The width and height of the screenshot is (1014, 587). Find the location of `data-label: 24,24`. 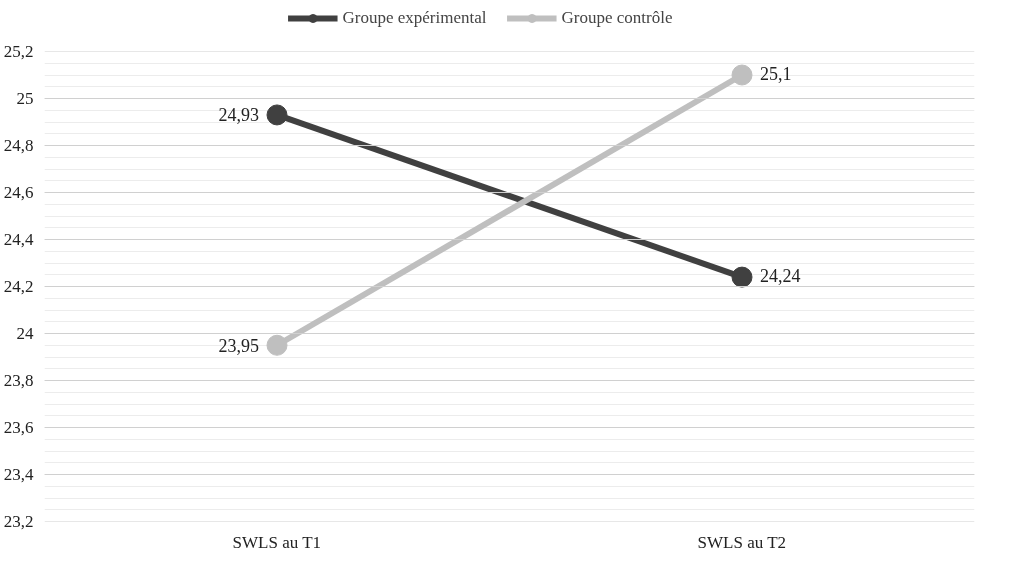

data-label: 24,24 is located at coordinates (780, 276).